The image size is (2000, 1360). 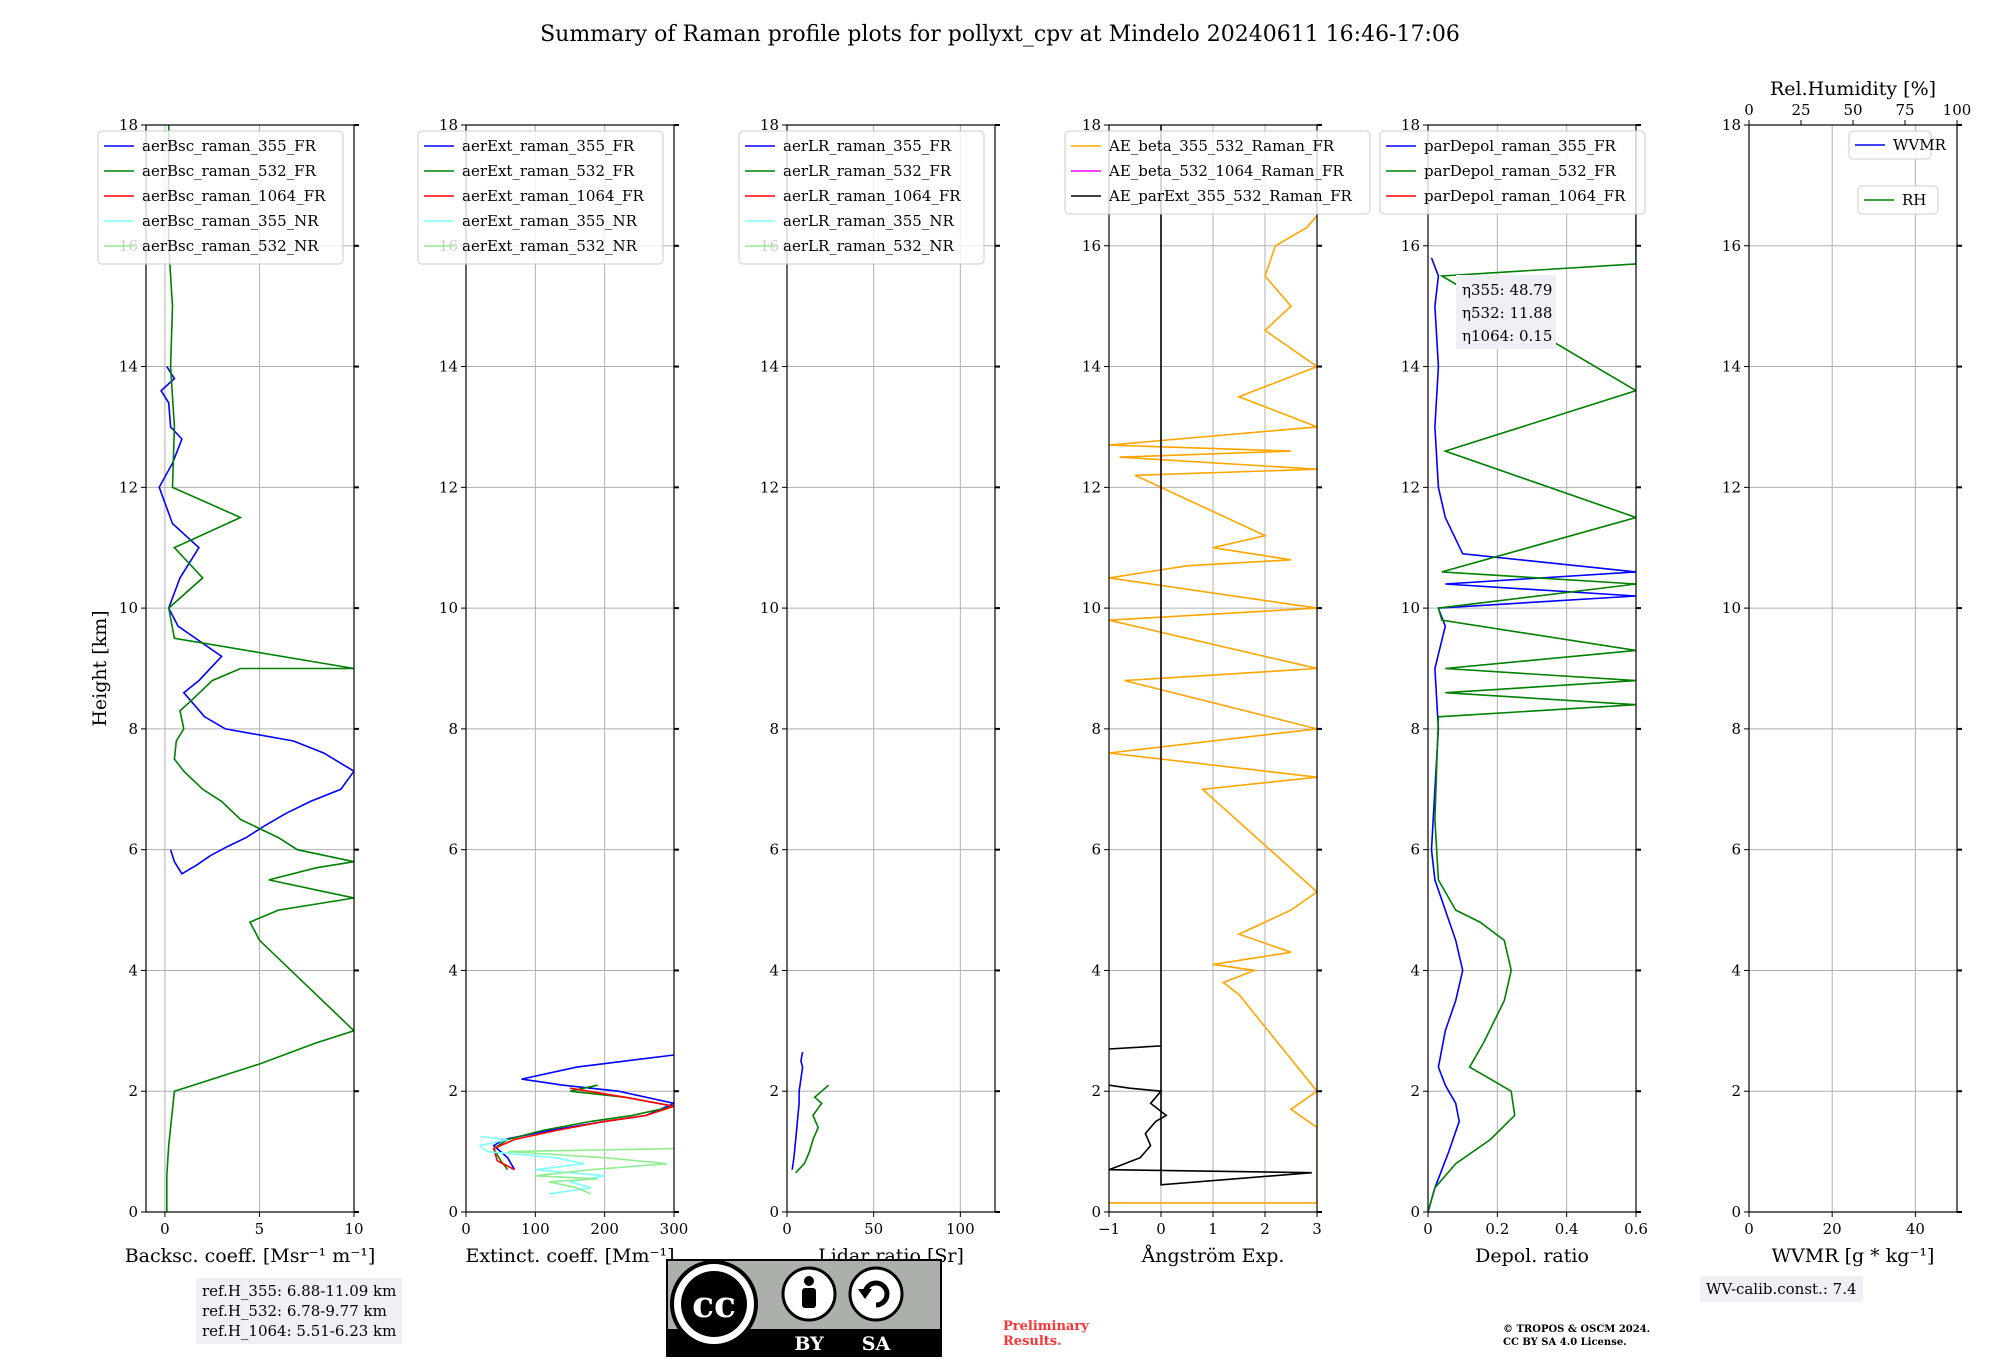 What do you see at coordinates (569, 1256) in the screenshot?
I see `x-axis-label: Extinct. coeff. [Mm⁻¹]` at bounding box center [569, 1256].